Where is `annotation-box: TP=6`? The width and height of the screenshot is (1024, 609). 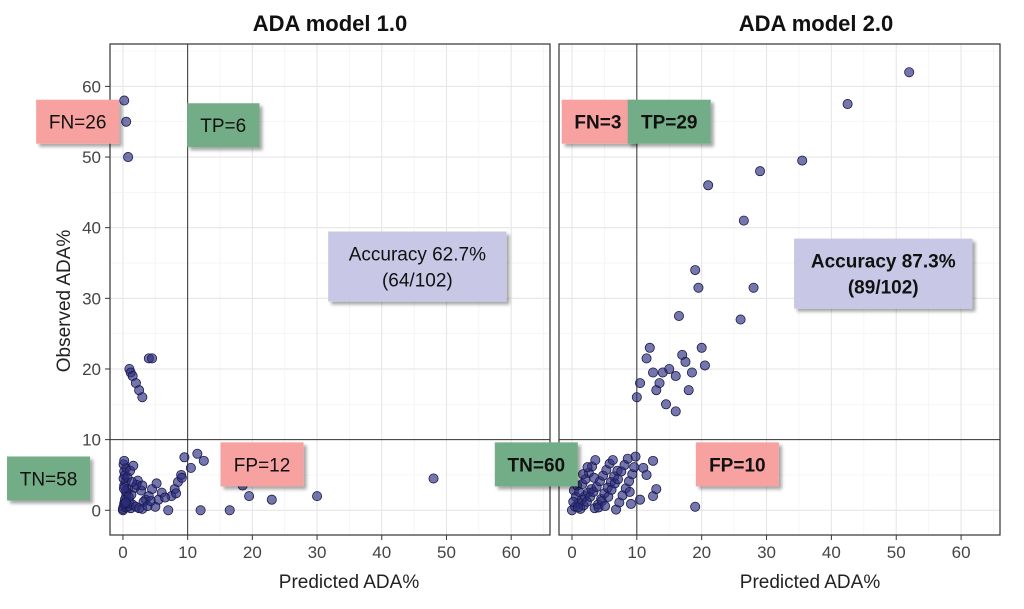
annotation-box: TP=6 is located at coordinates (223, 125).